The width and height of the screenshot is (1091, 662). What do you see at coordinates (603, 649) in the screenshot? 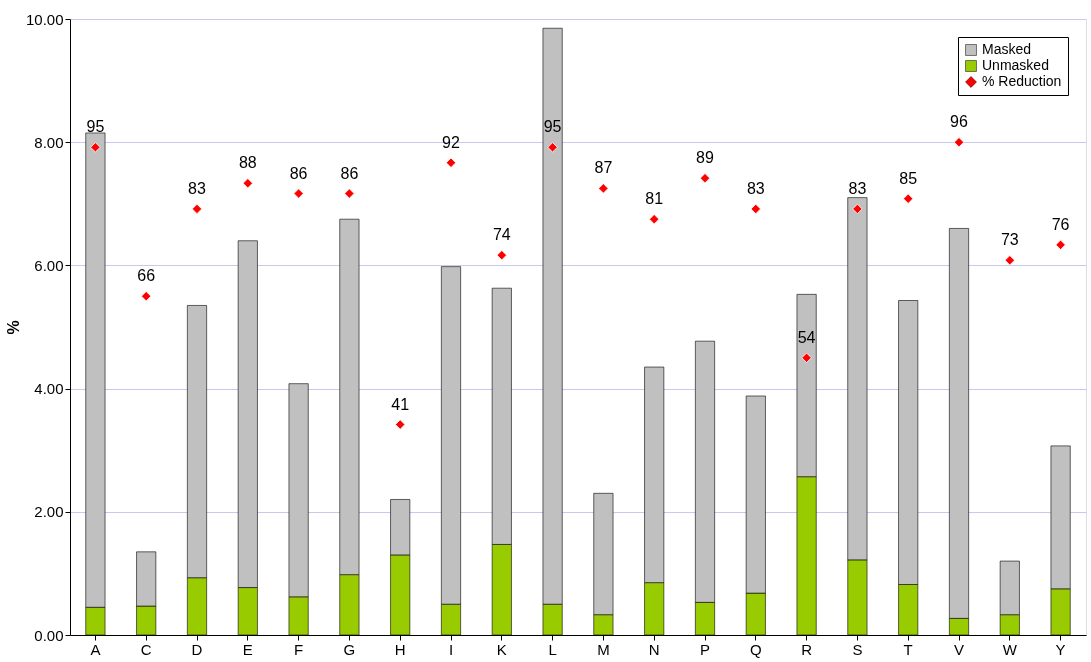
I see `x-tick-label: M` at bounding box center [603, 649].